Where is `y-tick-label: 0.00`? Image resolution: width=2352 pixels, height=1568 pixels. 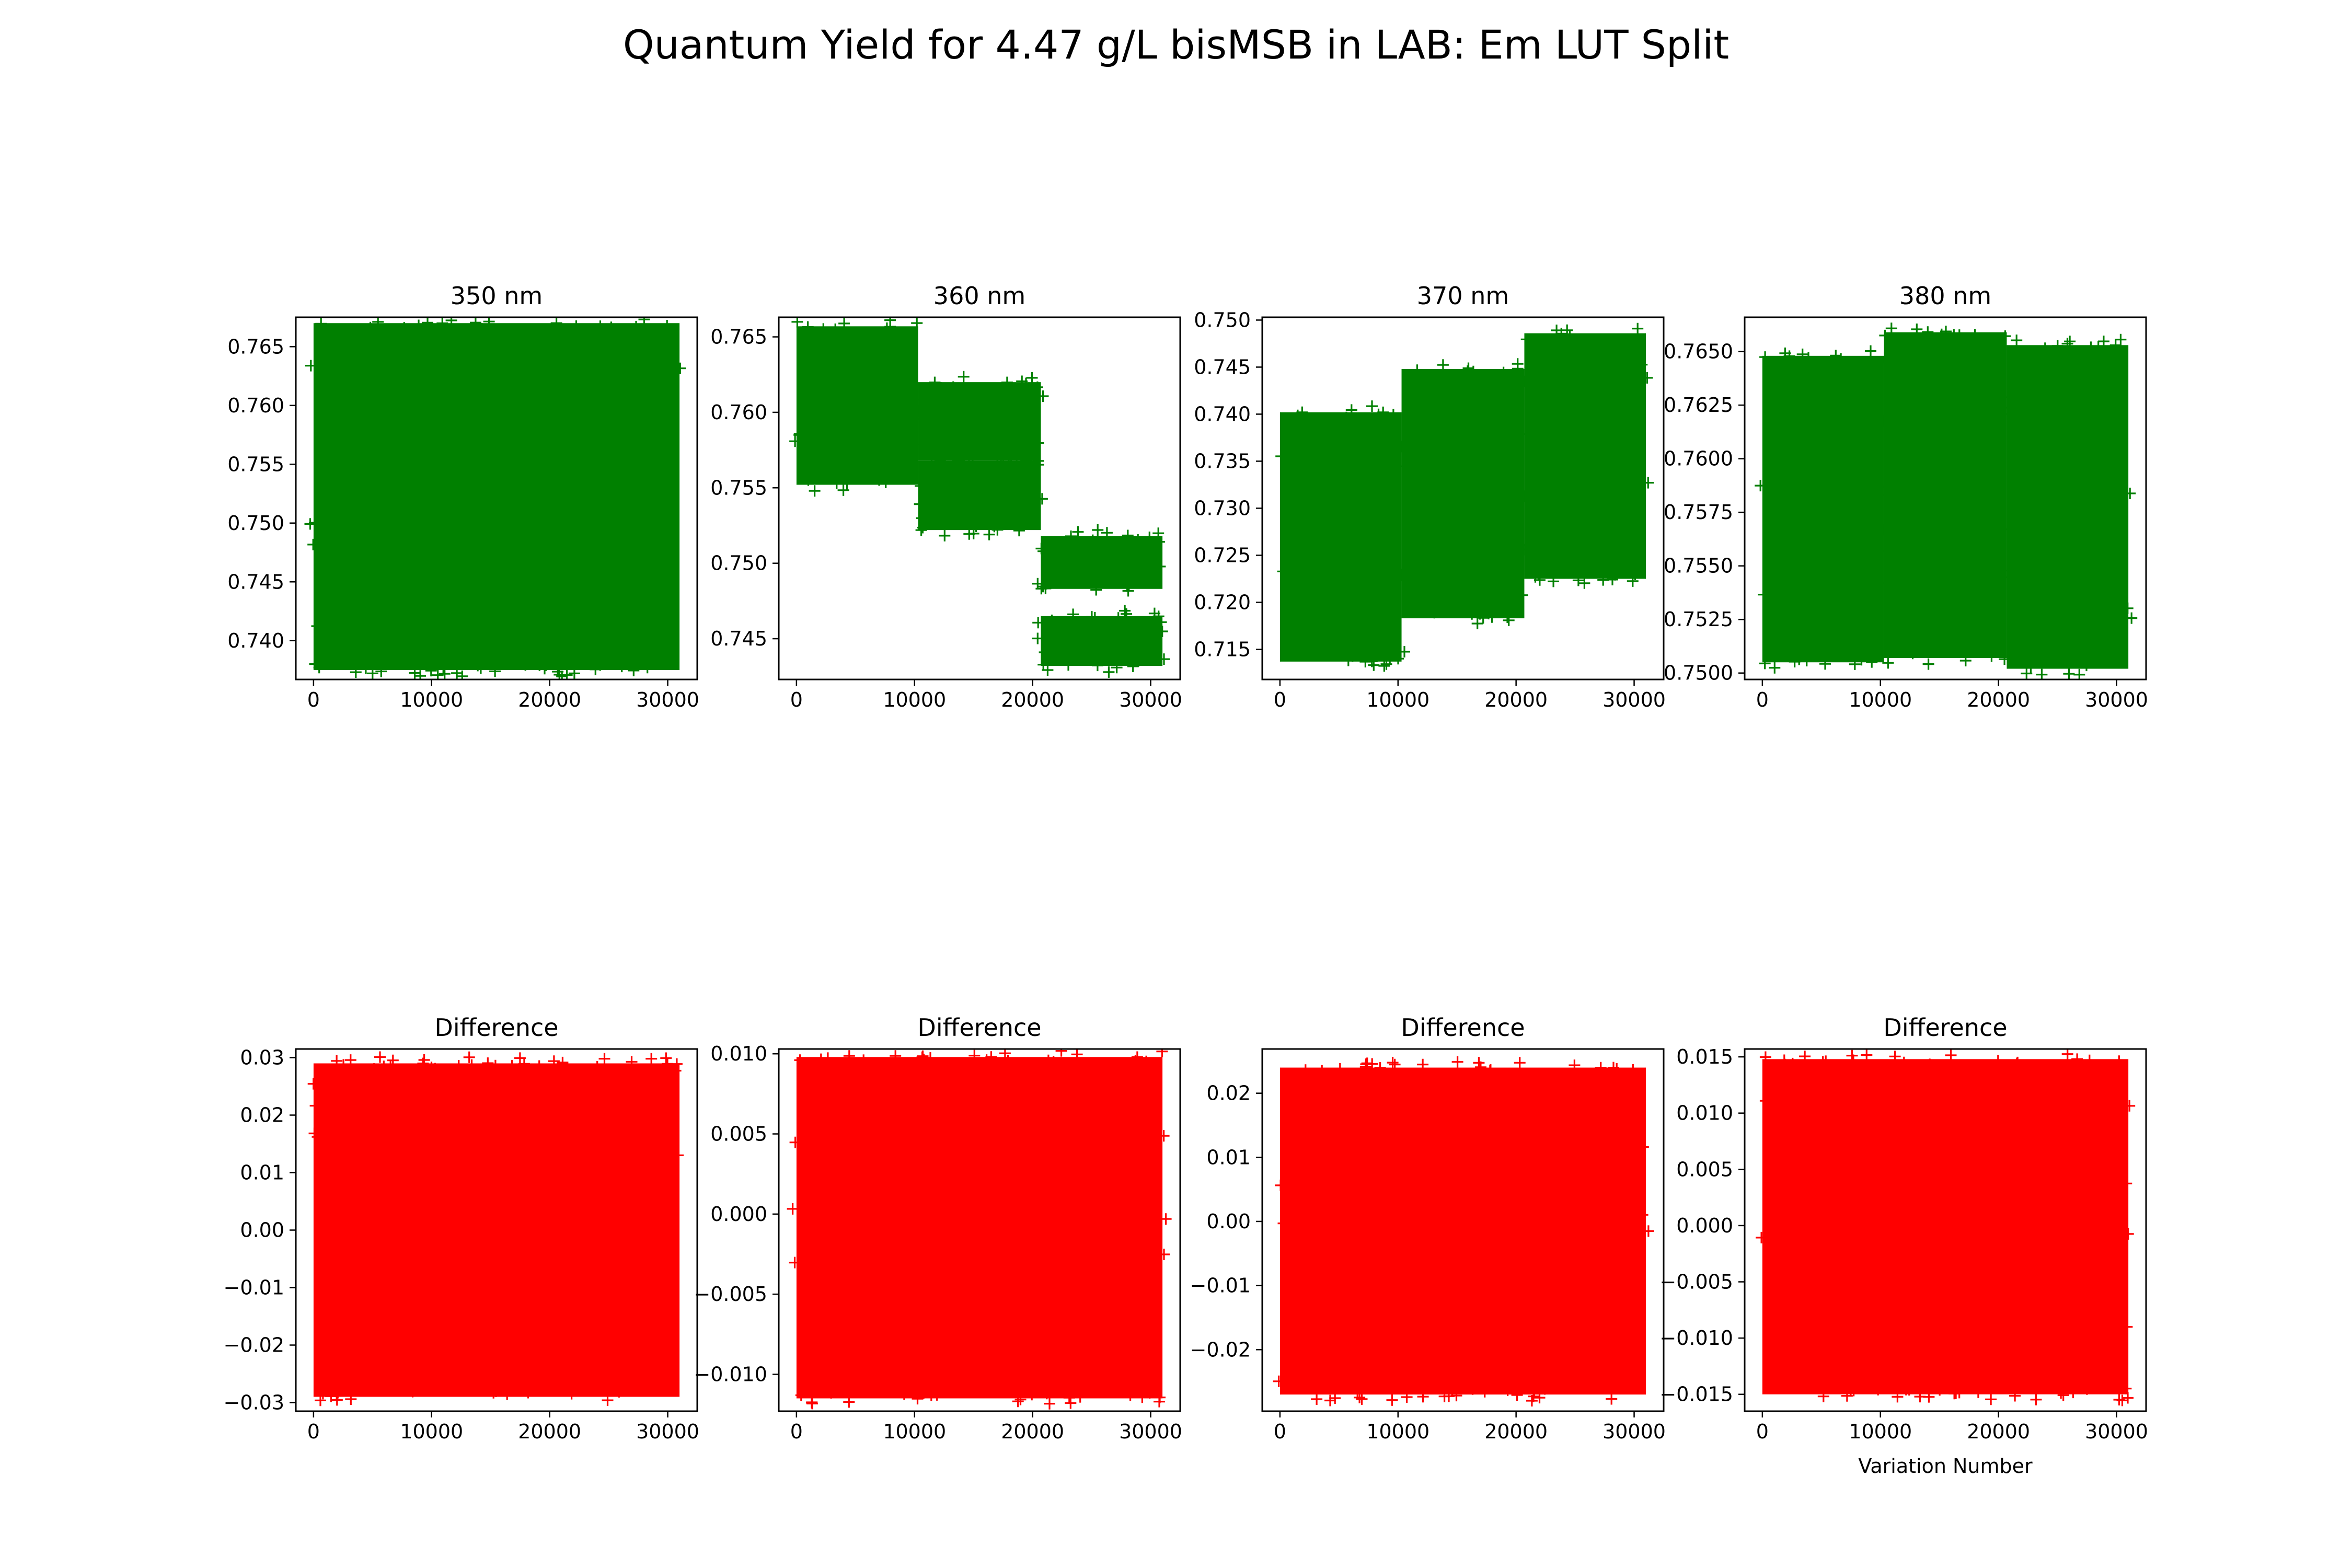
y-tick-label: 0.00 is located at coordinates (262, 1230).